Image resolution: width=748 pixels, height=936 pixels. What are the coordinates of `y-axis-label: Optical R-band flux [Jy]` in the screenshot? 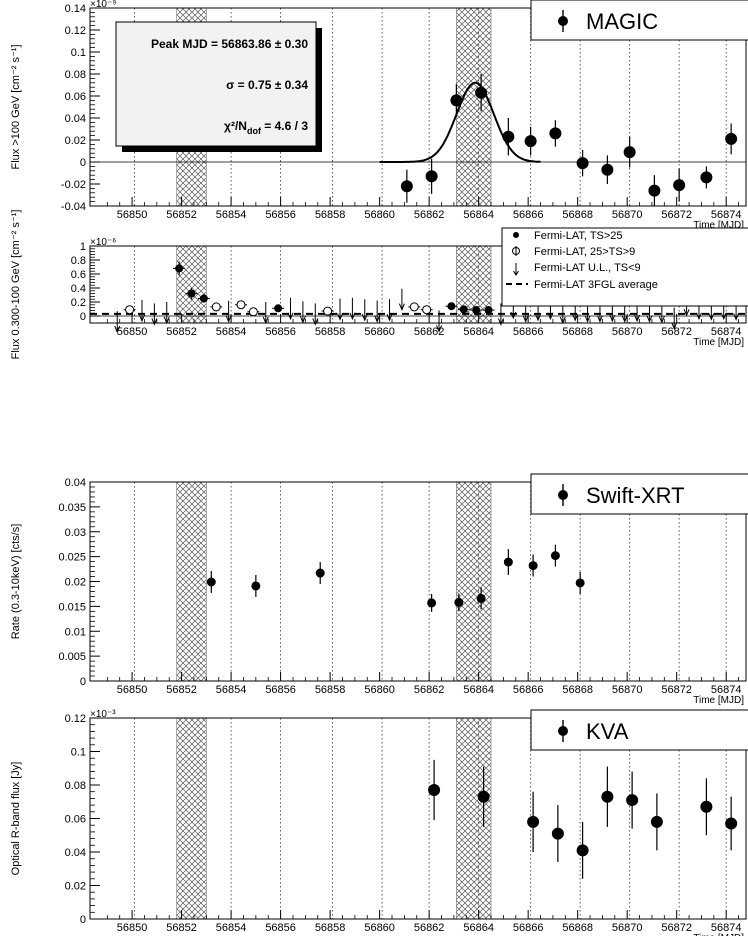 It's located at (16, 819).